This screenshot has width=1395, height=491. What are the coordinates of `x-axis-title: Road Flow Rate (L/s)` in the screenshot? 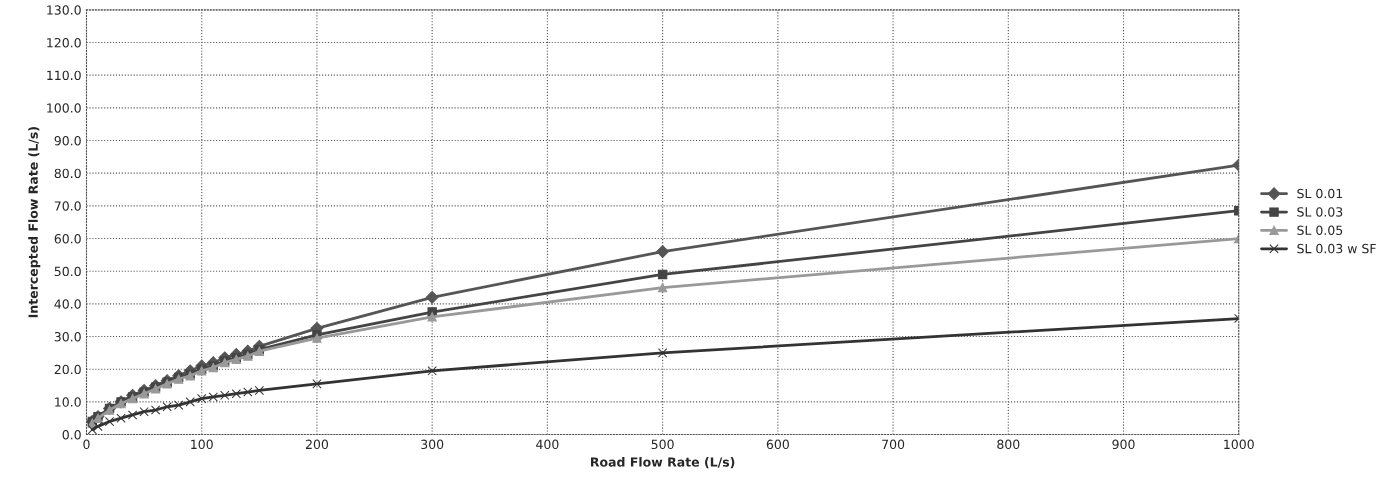 It's located at (663, 463).